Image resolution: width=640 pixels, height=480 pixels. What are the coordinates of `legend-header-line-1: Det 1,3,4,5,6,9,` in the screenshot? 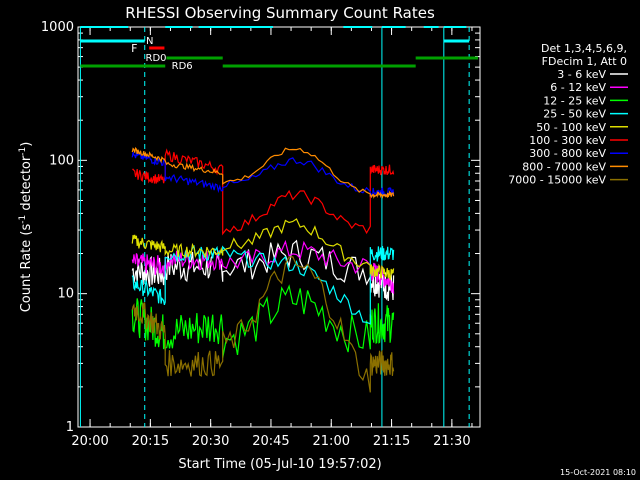 It's located at (584, 48).